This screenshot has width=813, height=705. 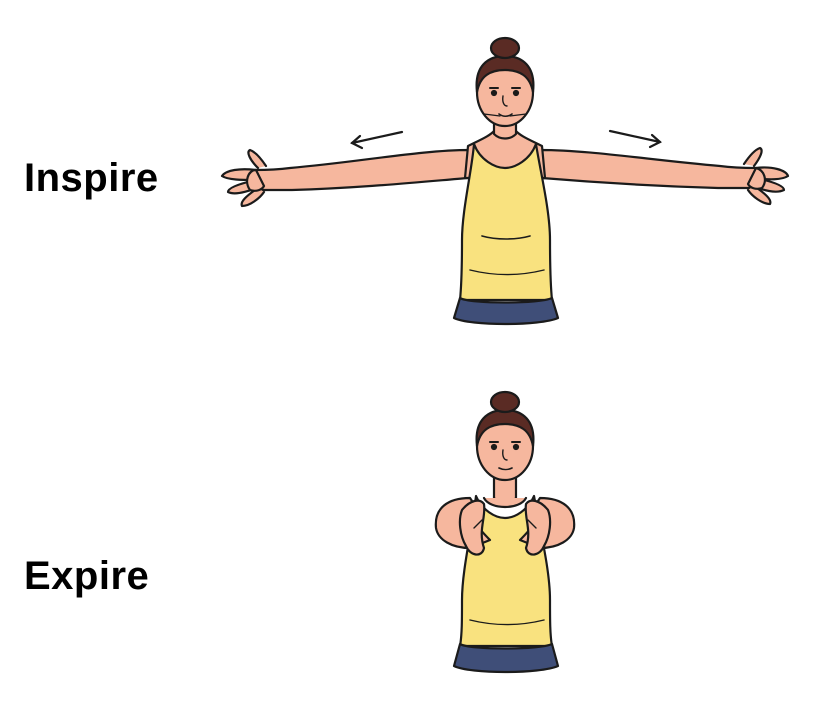 I want to click on arrow-right-icon, so click(x=635, y=139).